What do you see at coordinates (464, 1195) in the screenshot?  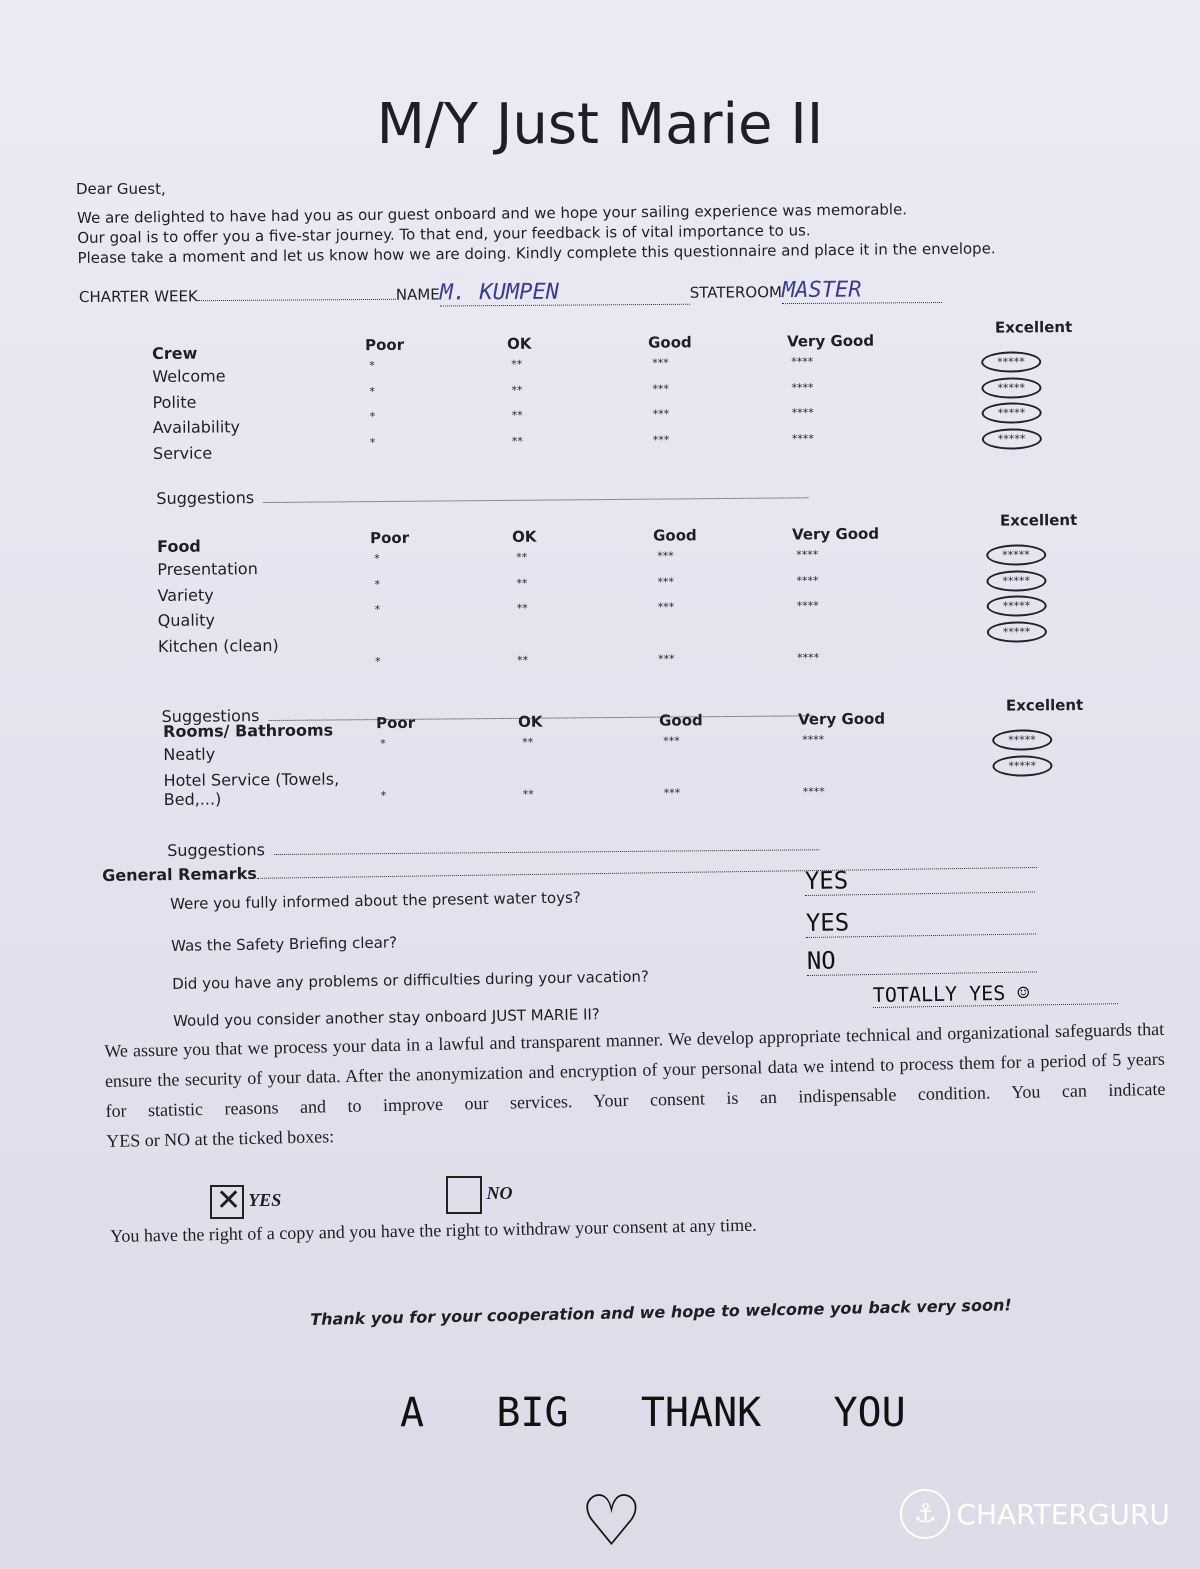 I see `checkbox-no` at bounding box center [464, 1195].